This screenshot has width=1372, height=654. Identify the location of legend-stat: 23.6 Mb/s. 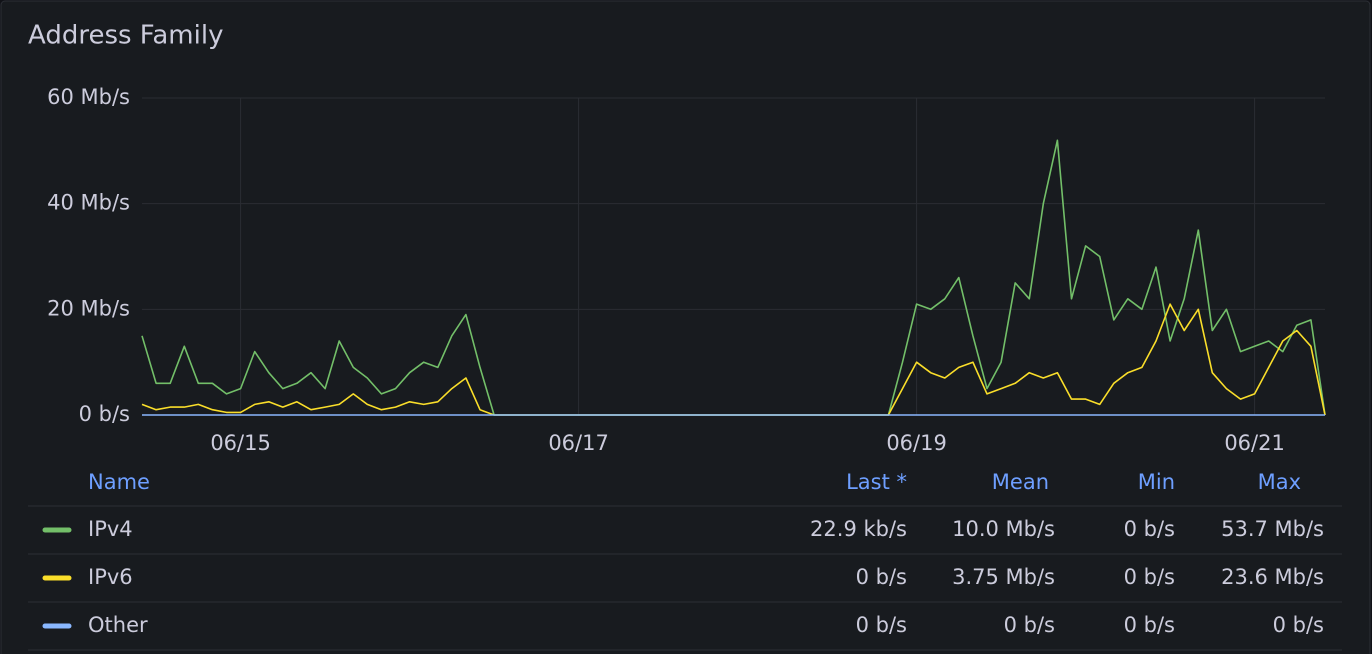
(1272, 577).